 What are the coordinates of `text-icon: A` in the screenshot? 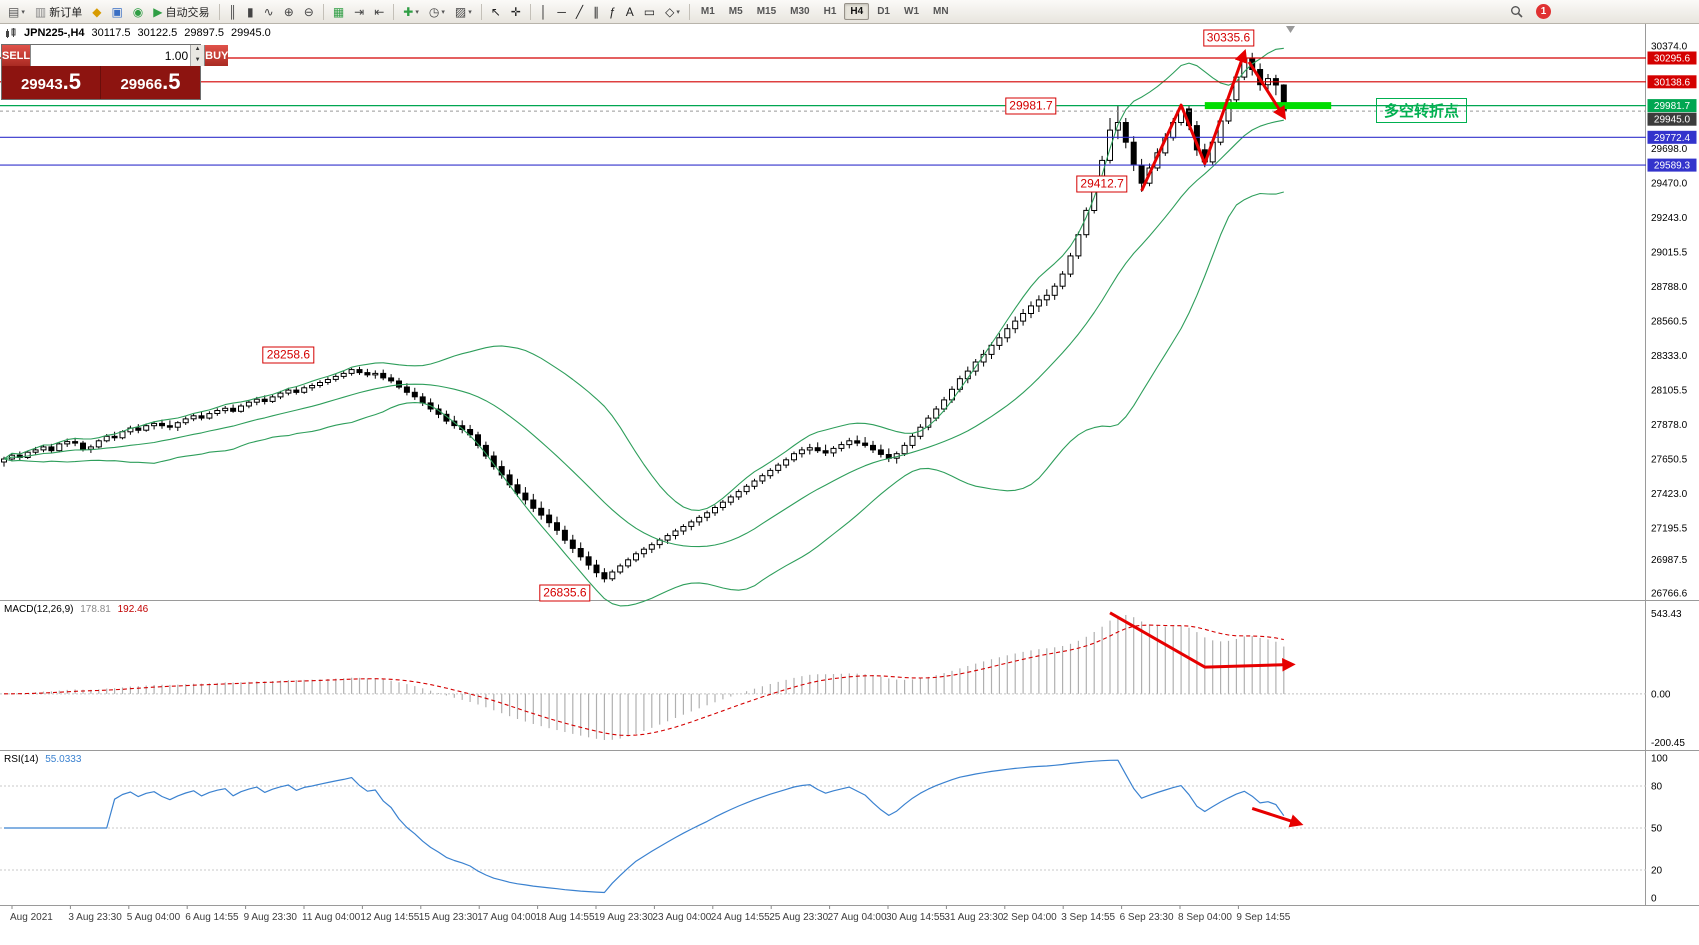 It's located at (629, 11).